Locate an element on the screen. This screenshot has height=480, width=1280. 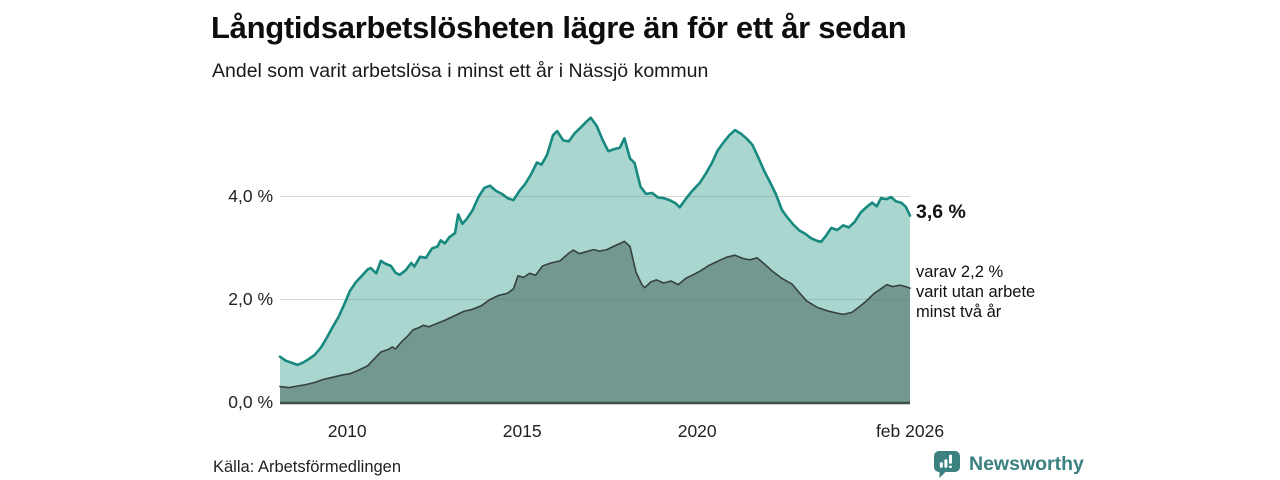
bar-chart-bubble-icon is located at coordinates (947, 464).